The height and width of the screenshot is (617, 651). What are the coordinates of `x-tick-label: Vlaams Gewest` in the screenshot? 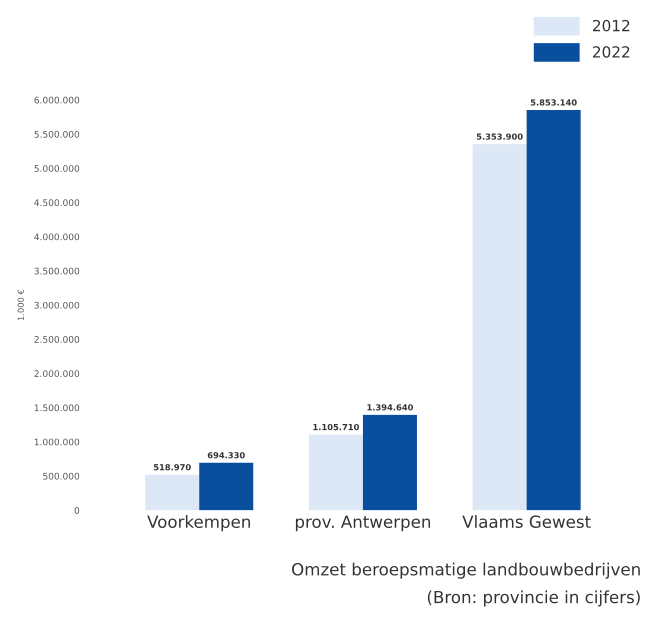 It's located at (526, 521).